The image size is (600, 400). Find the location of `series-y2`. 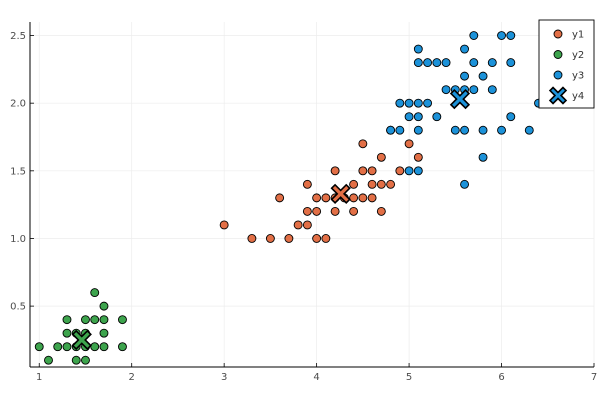

series-y2 is located at coordinates (80, 326).